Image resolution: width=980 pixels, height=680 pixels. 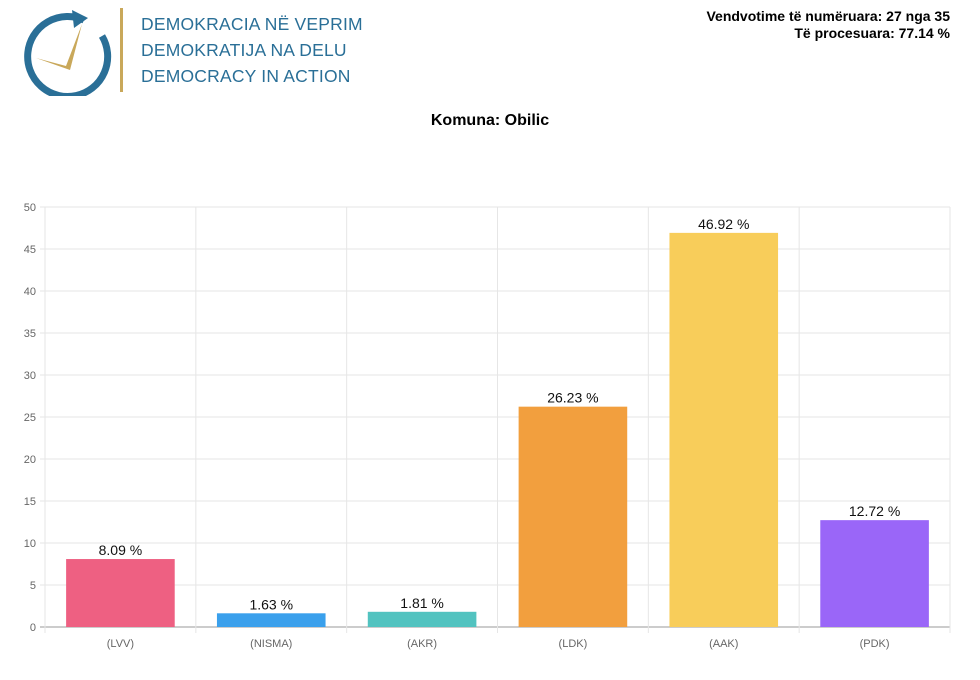 What do you see at coordinates (30, 502) in the screenshot?
I see `y-tick-label: 15` at bounding box center [30, 502].